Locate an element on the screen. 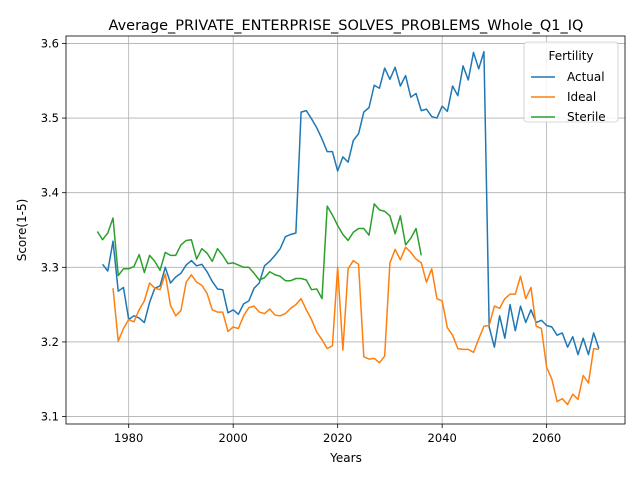  y-tick-label: 3.5 is located at coordinates (50, 118).